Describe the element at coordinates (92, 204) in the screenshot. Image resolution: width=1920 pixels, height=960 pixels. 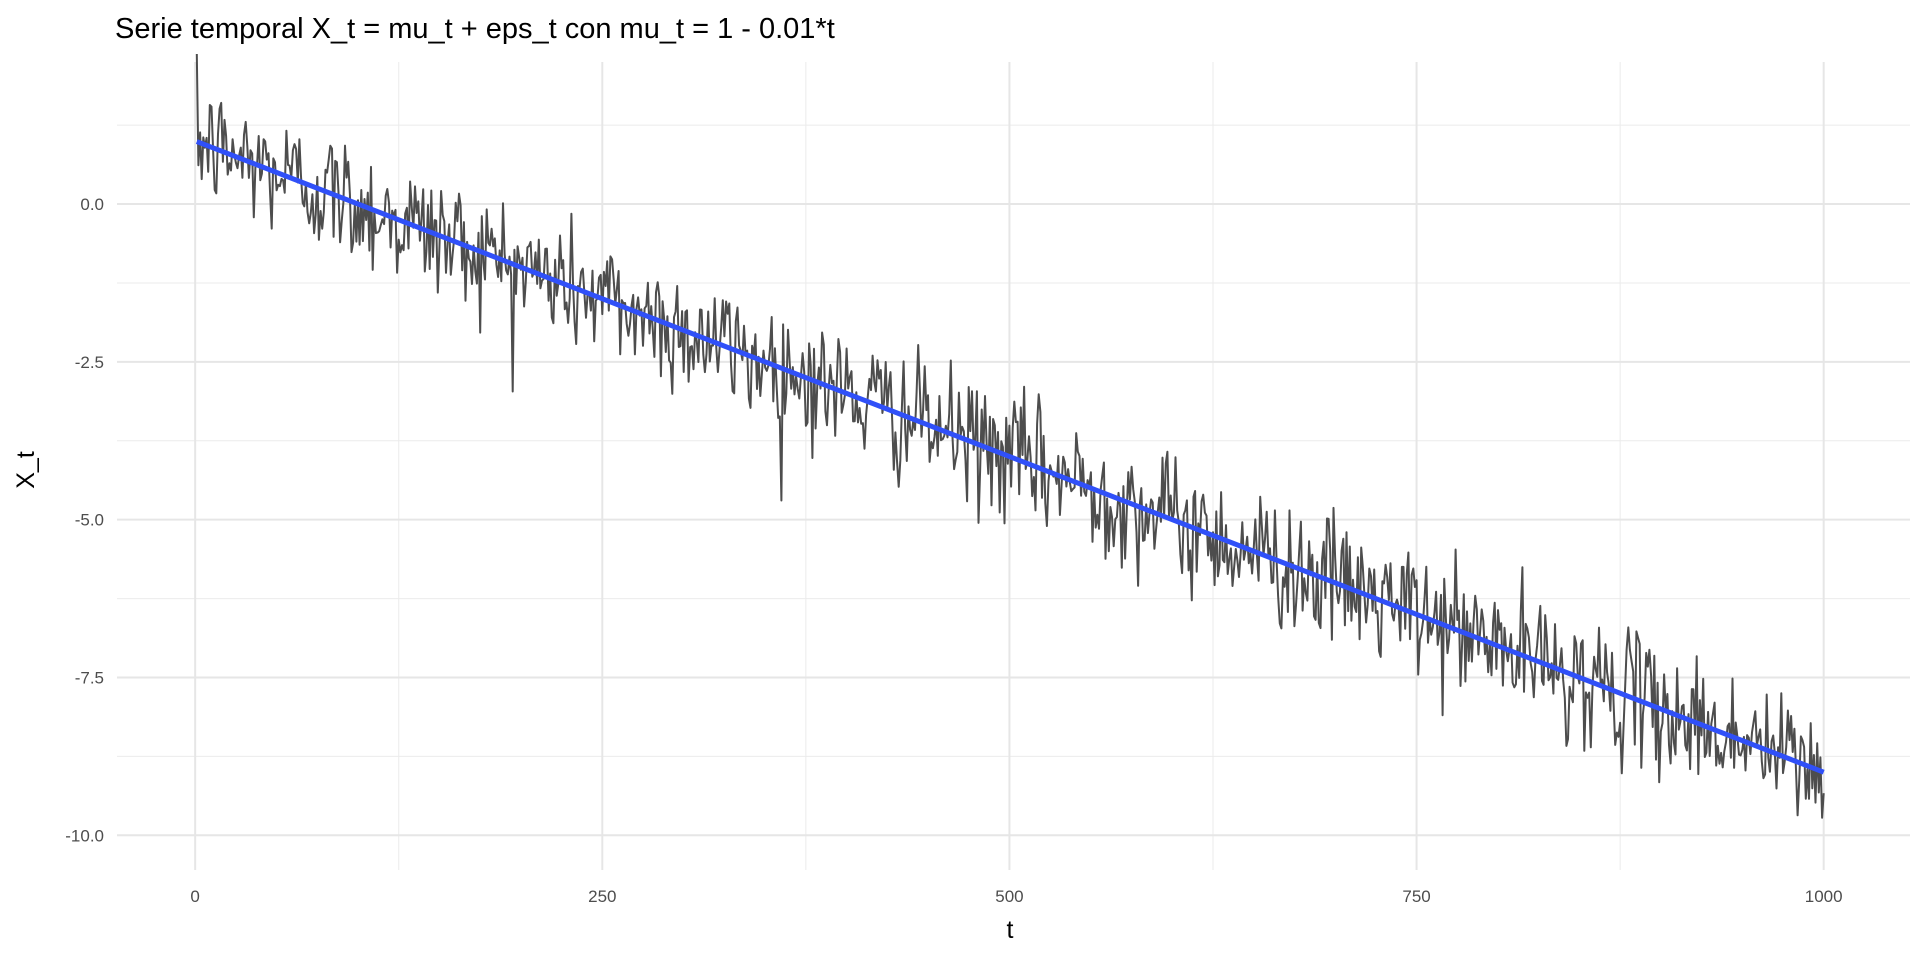
I see `y-tick-label: 0.0` at that location.